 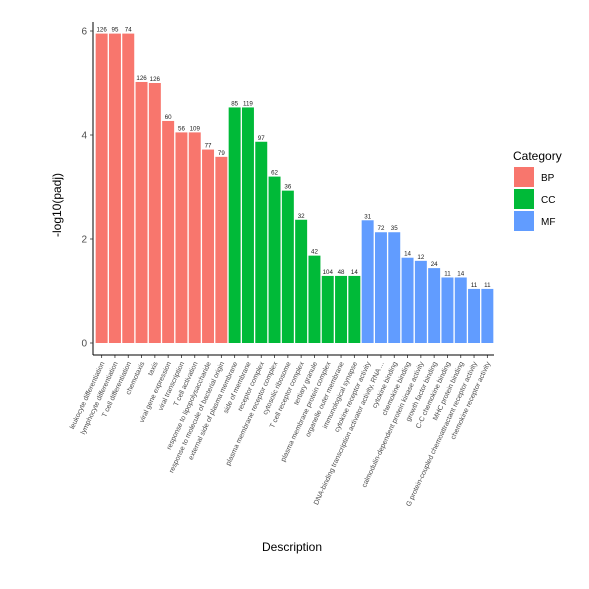 I want to click on y-axis-title: -log10(padj), so click(x=57, y=205).